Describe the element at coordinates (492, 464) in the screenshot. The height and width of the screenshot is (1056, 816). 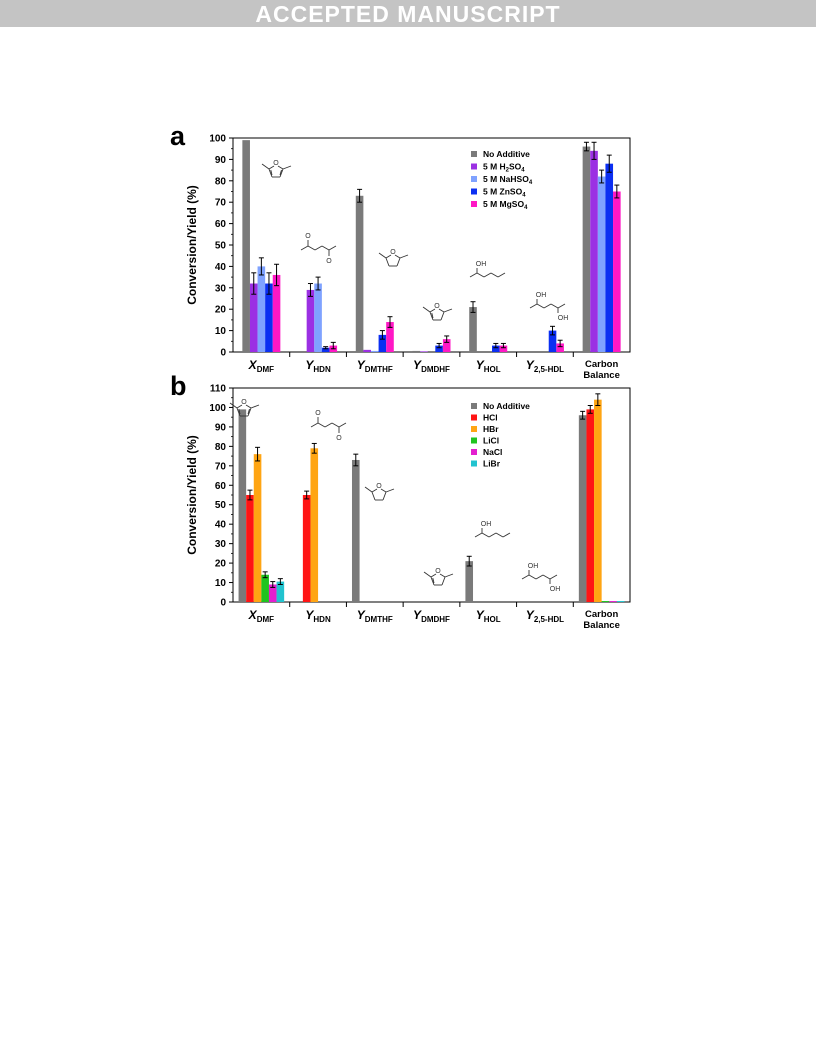
I see `legend-label: LiBr` at that location.